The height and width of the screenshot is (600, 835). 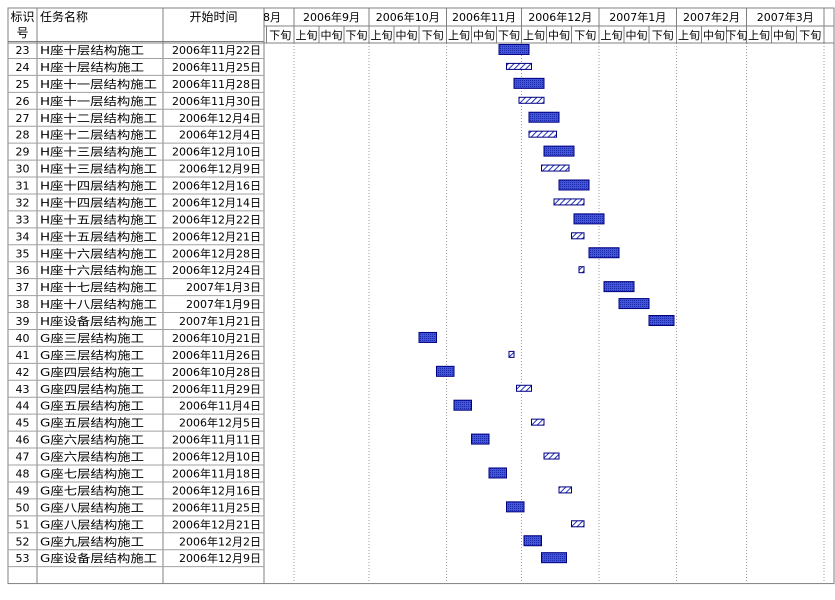 I want to click on task-name: G座三层结构施工, so click(x=92, y=338).